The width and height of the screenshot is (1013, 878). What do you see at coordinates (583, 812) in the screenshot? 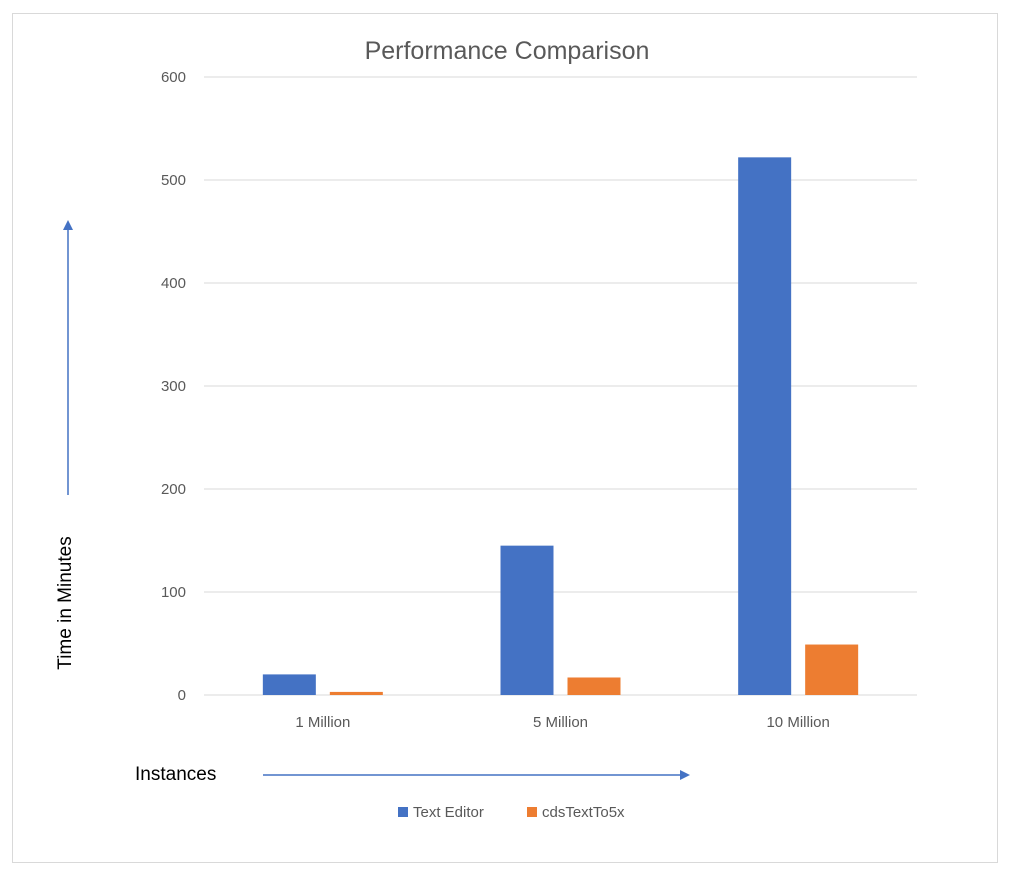
I see `legend-label: cdsTextTo5x` at bounding box center [583, 812].